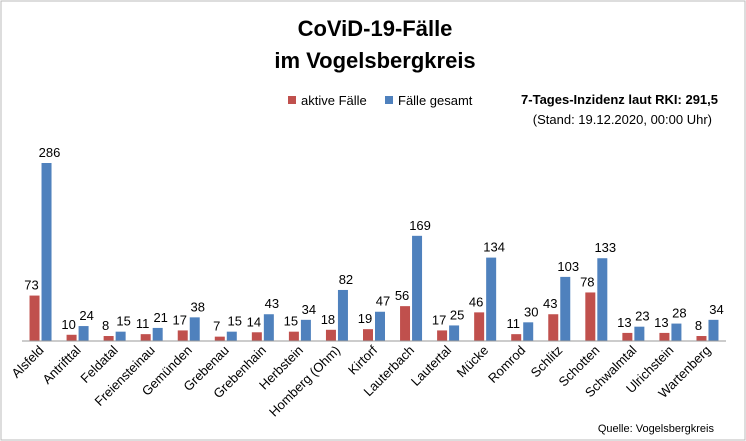 This screenshot has width=746, height=441. What do you see at coordinates (254, 321) in the screenshot?
I see `data-label: 14` at bounding box center [254, 321].